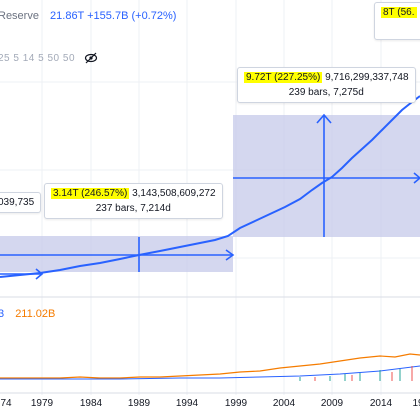 The image size is (420, 420). Describe the element at coordinates (133, 208) in the screenshot. I see `measure-stats-2: 237 bars, 7,214d` at that location.